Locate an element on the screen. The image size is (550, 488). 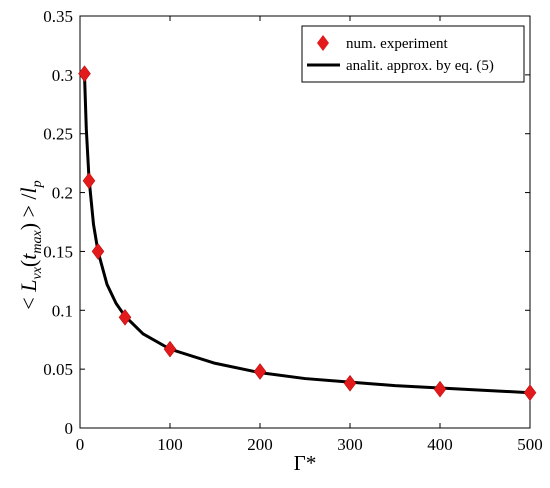
y-tick-label: 0.35 is located at coordinates (58, 16).